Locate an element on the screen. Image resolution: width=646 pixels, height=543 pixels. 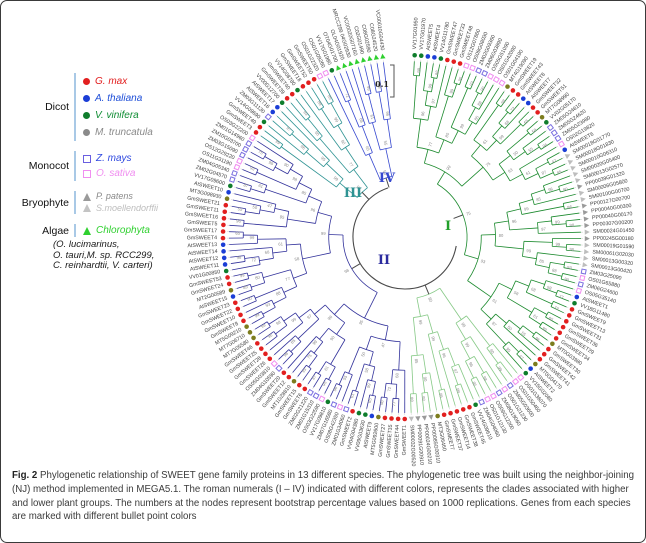
leaf-label: GmSWEET44 is located at coordinates (397, 442).